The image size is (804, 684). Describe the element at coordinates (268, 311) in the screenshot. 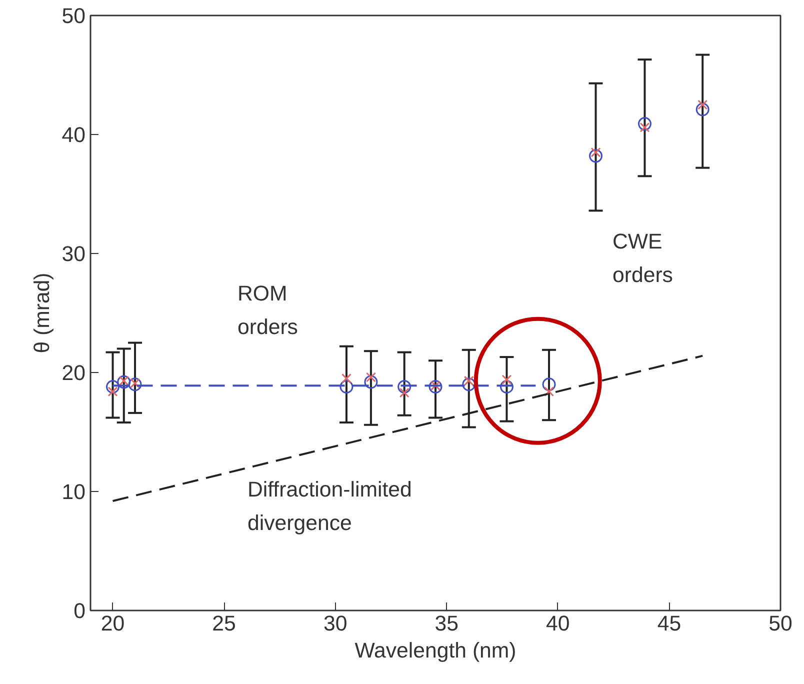

I see `annotation: ROM orders` at that location.